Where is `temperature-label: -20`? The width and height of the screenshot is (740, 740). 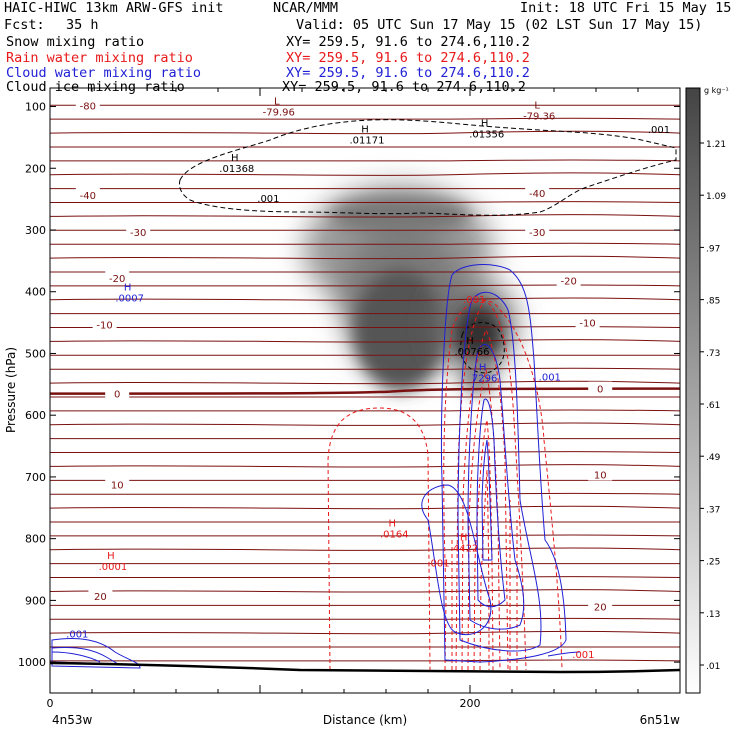
temperature-label: -20 is located at coordinates (117, 279).